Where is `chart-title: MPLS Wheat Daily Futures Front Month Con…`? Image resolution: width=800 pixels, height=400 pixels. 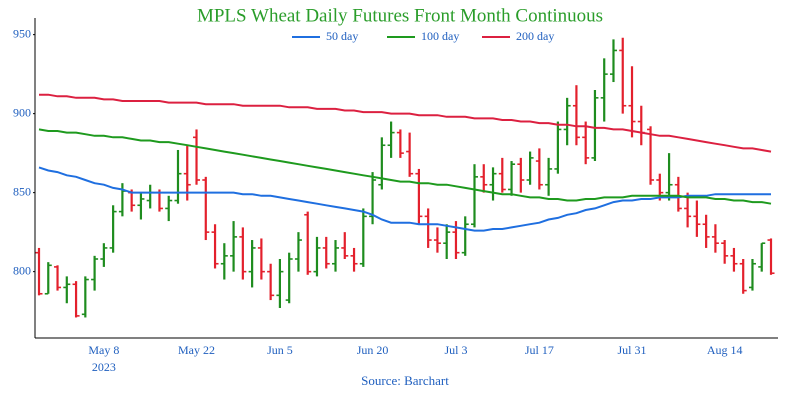
chart-title: MPLS Wheat Daily Futures Front Month Con… is located at coordinates (400, 15).